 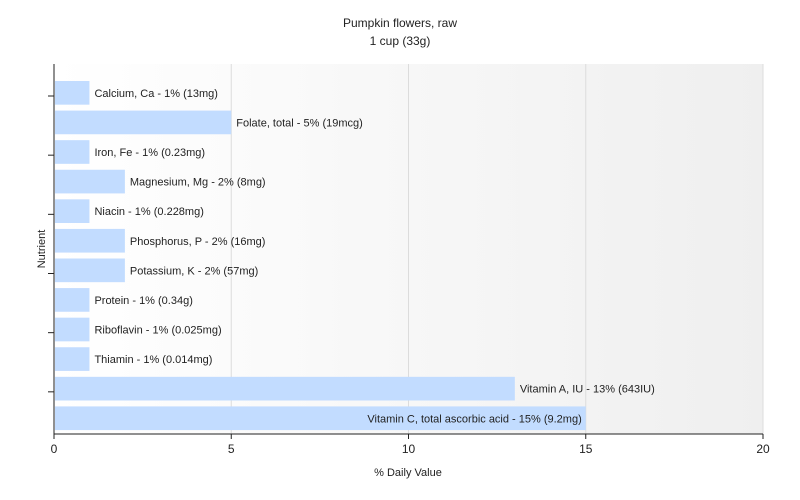 What do you see at coordinates (155, 94) in the screenshot?
I see `bar-label: Calcium, Ca - 1% (13mg)` at bounding box center [155, 94].